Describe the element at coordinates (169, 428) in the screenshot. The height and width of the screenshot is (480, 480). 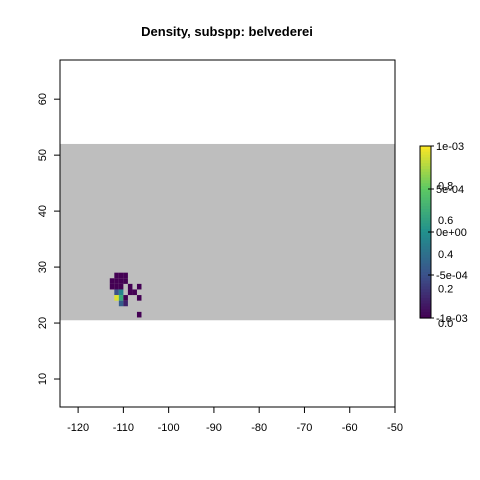
I see `x-tick-label: -100` at that location.